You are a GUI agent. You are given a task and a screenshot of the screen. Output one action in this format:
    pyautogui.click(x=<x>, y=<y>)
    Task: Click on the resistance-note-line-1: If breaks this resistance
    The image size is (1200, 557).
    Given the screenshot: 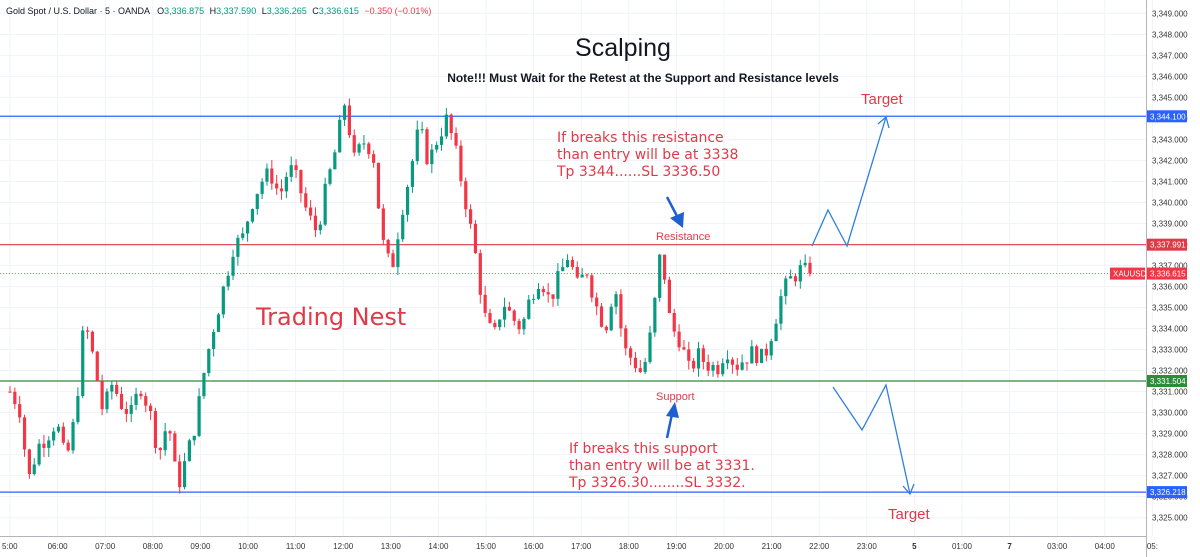 What is the action you would take?
    pyautogui.click(x=640, y=138)
    